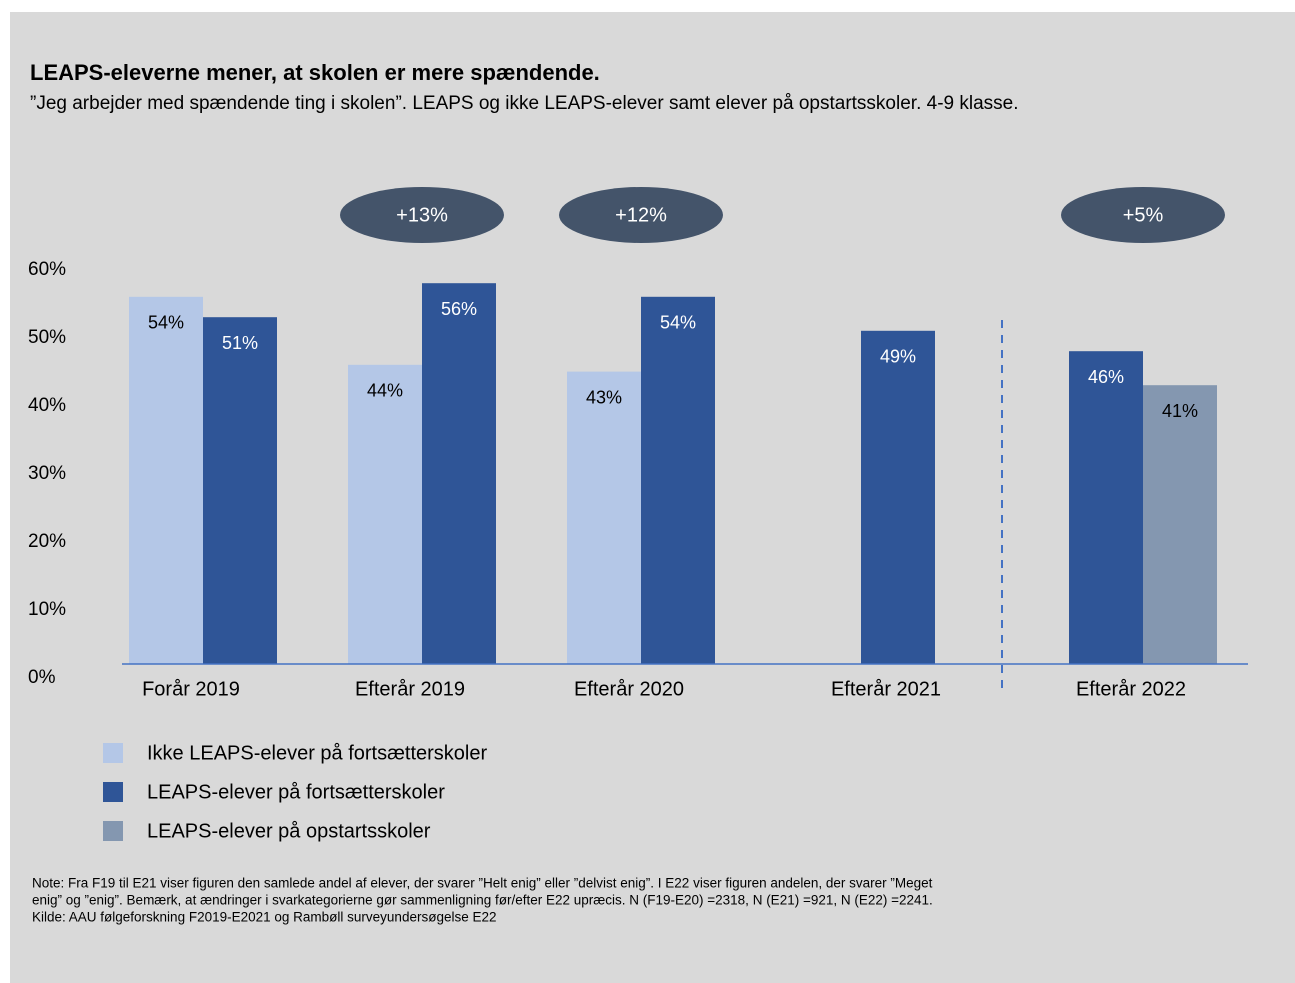 The image size is (1295, 983). What do you see at coordinates (604, 397) in the screenshot?
I see `data-label: 43%` at bounding box center [604, 397].